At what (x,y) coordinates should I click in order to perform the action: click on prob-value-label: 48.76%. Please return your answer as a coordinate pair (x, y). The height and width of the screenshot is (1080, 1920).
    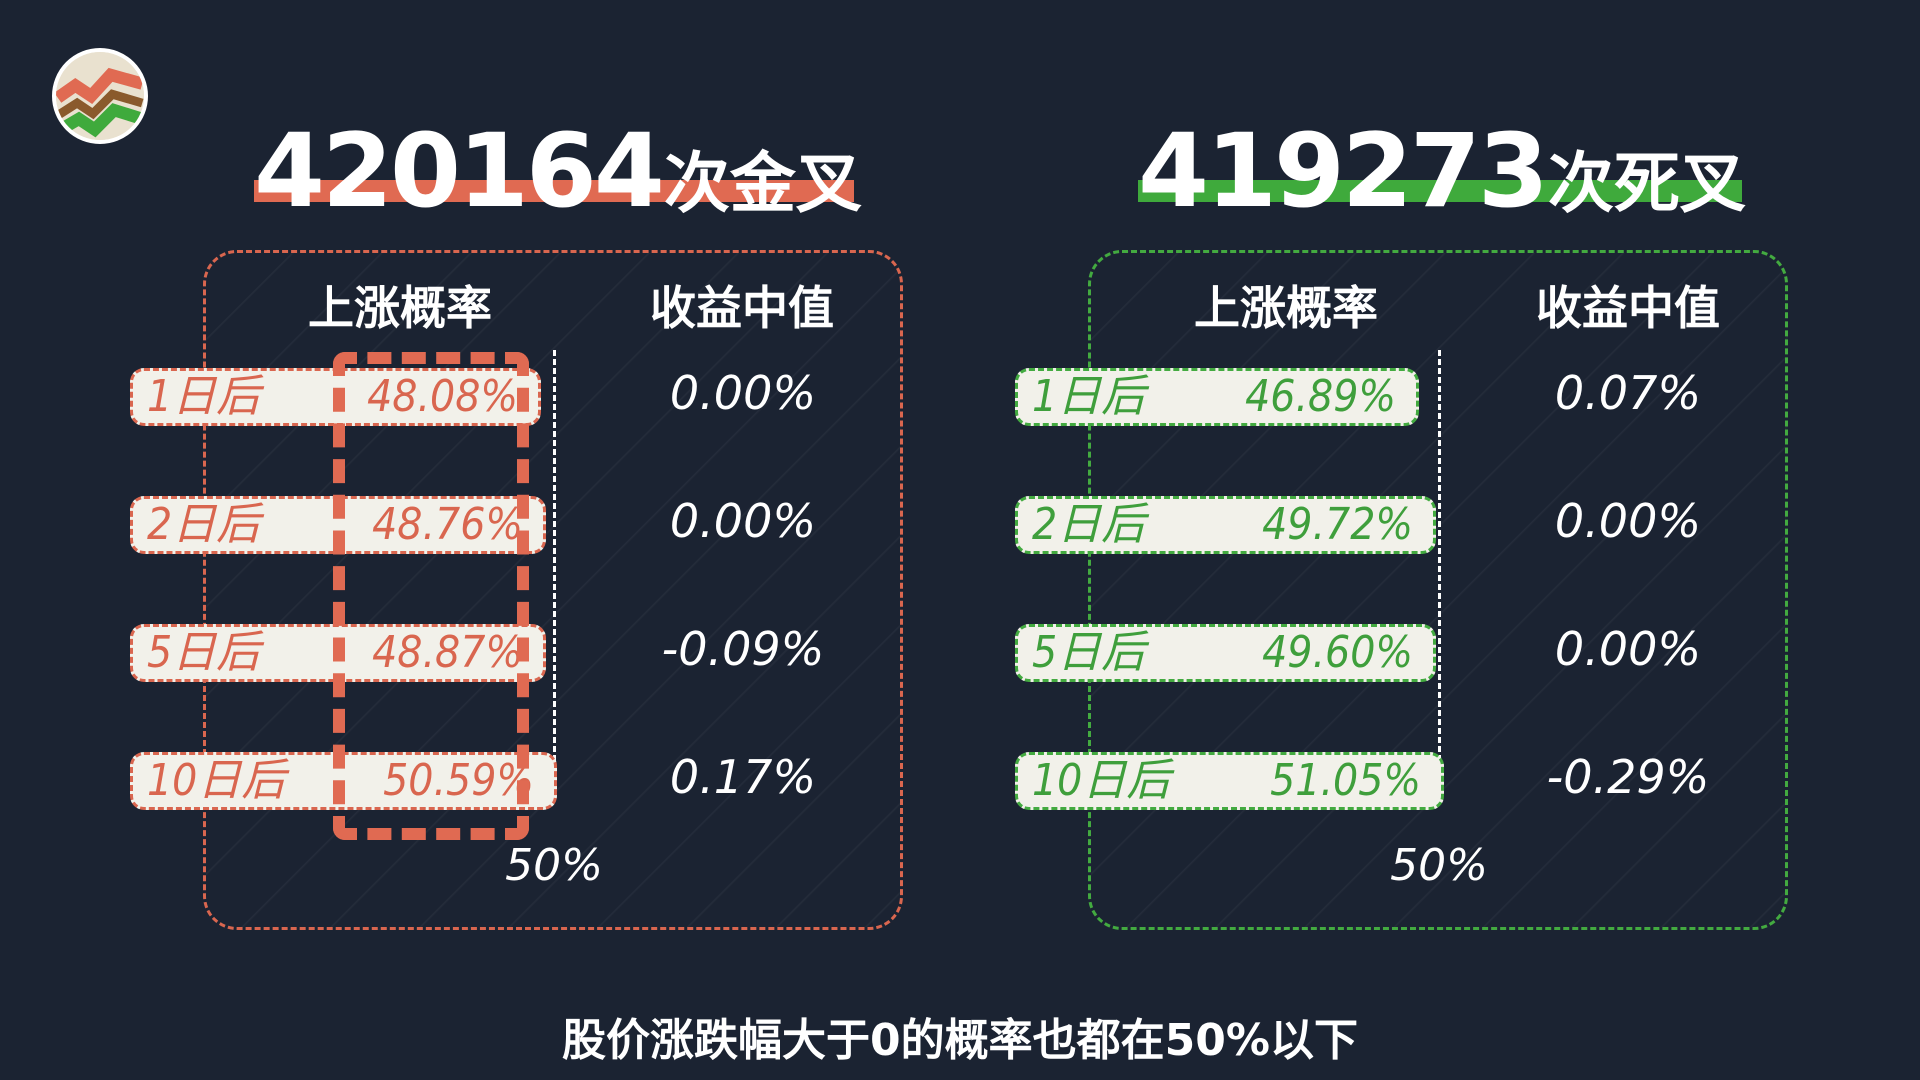
    Looking at the image, I should click on (447, 524).